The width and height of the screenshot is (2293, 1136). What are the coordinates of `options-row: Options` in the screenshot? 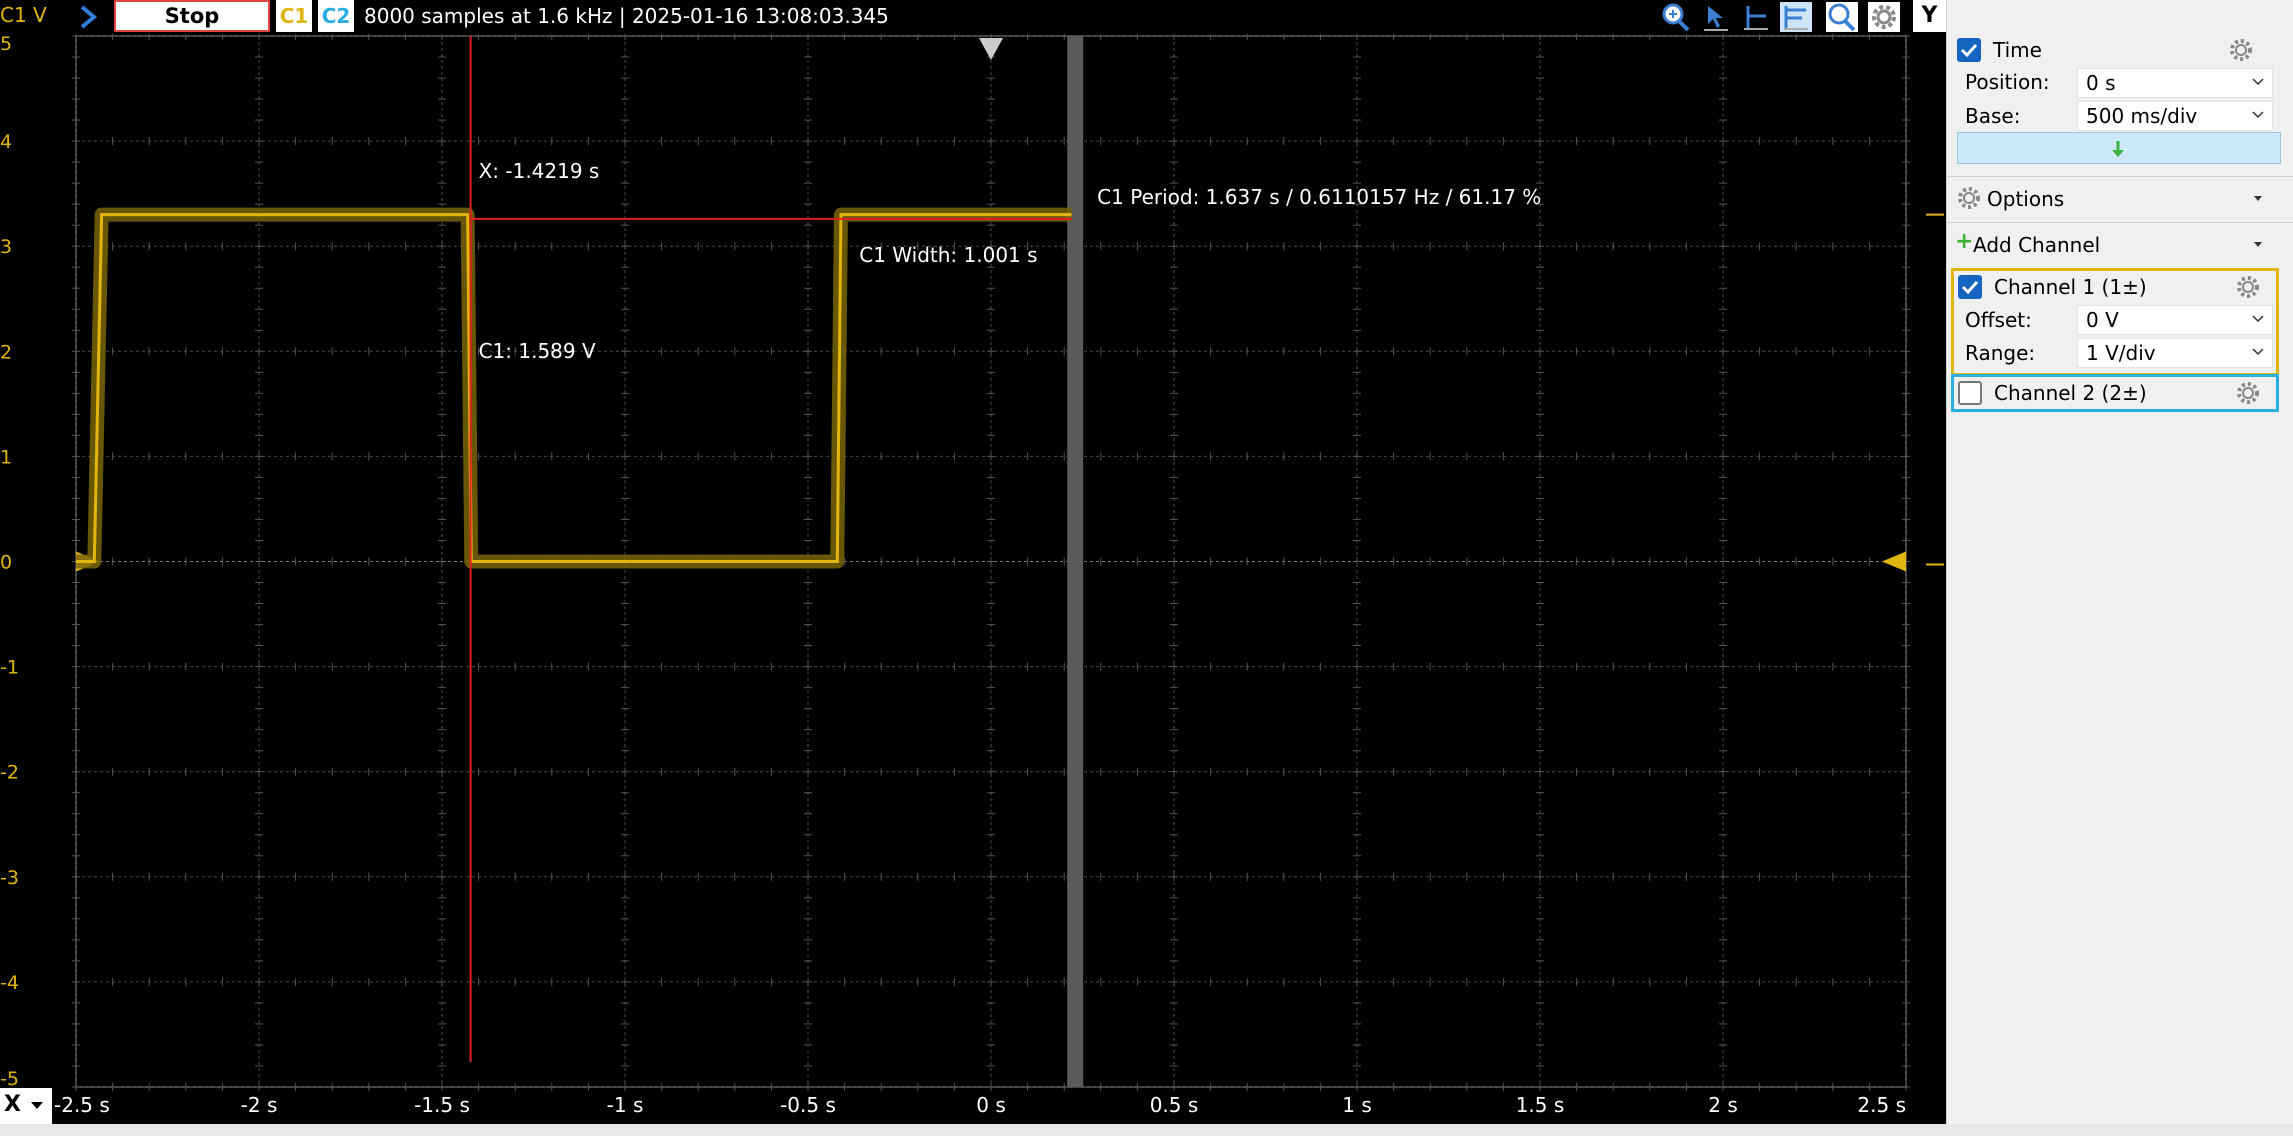 It's located at (2120, 198).